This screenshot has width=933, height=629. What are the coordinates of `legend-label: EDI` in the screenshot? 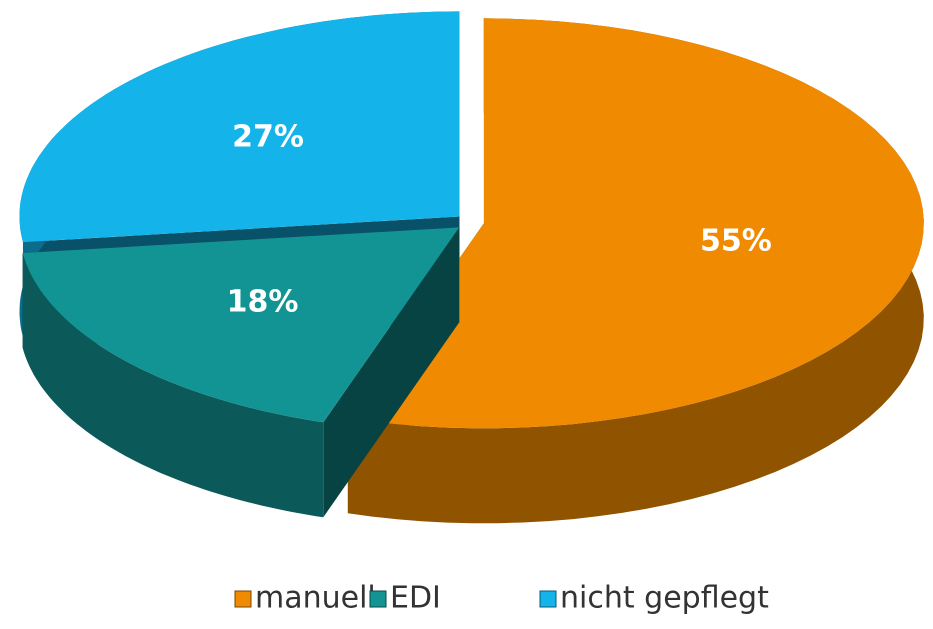 It's located at (415, 598).